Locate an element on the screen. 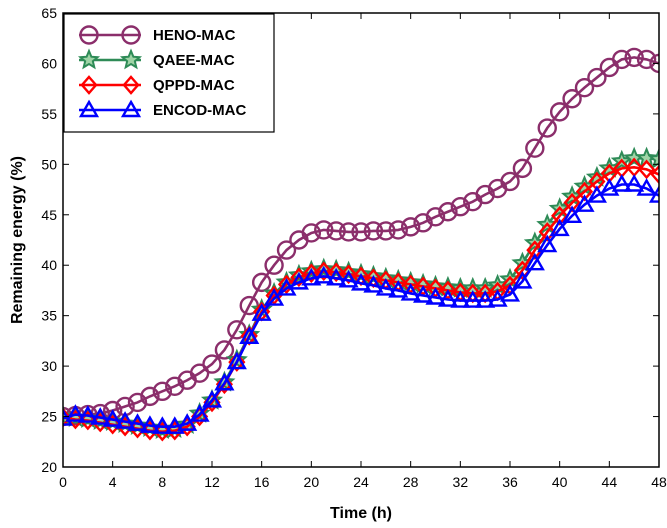  legend: HENO-MAC QAEE-MAC QPPD-MAC ENCOD-MAC is located at coordinates (169, 73).